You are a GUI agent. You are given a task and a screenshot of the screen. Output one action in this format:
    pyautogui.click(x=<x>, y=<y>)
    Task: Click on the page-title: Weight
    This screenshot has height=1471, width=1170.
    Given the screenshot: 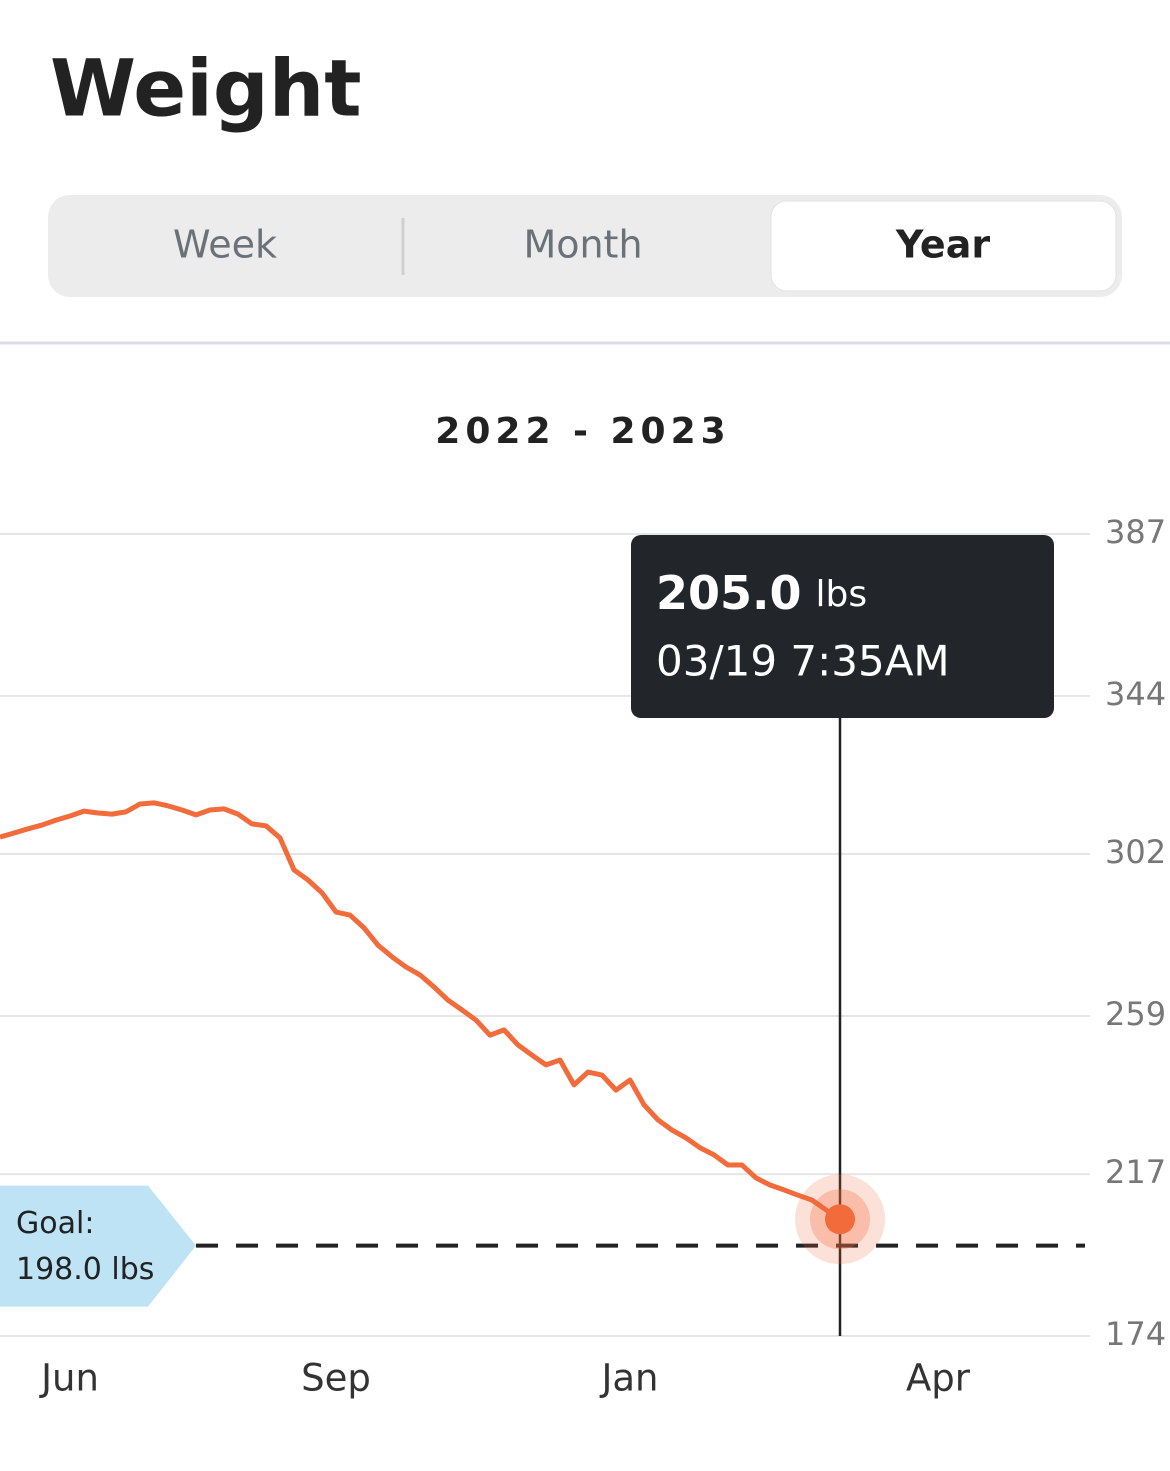 What is the action you would take?
    pyautogui.click(x=206, y=89)
    